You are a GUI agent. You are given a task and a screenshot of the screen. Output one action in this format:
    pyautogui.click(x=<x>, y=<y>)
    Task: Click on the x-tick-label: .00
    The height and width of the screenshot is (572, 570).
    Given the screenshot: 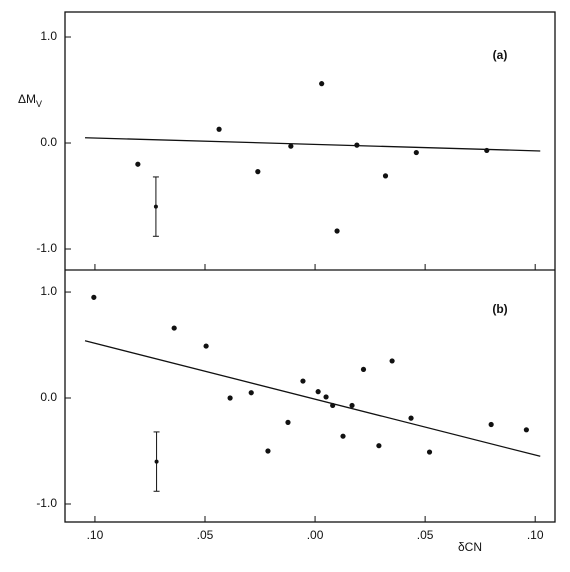 What is the action you would take?
    pyautogui.click(x=315, y=535)
    